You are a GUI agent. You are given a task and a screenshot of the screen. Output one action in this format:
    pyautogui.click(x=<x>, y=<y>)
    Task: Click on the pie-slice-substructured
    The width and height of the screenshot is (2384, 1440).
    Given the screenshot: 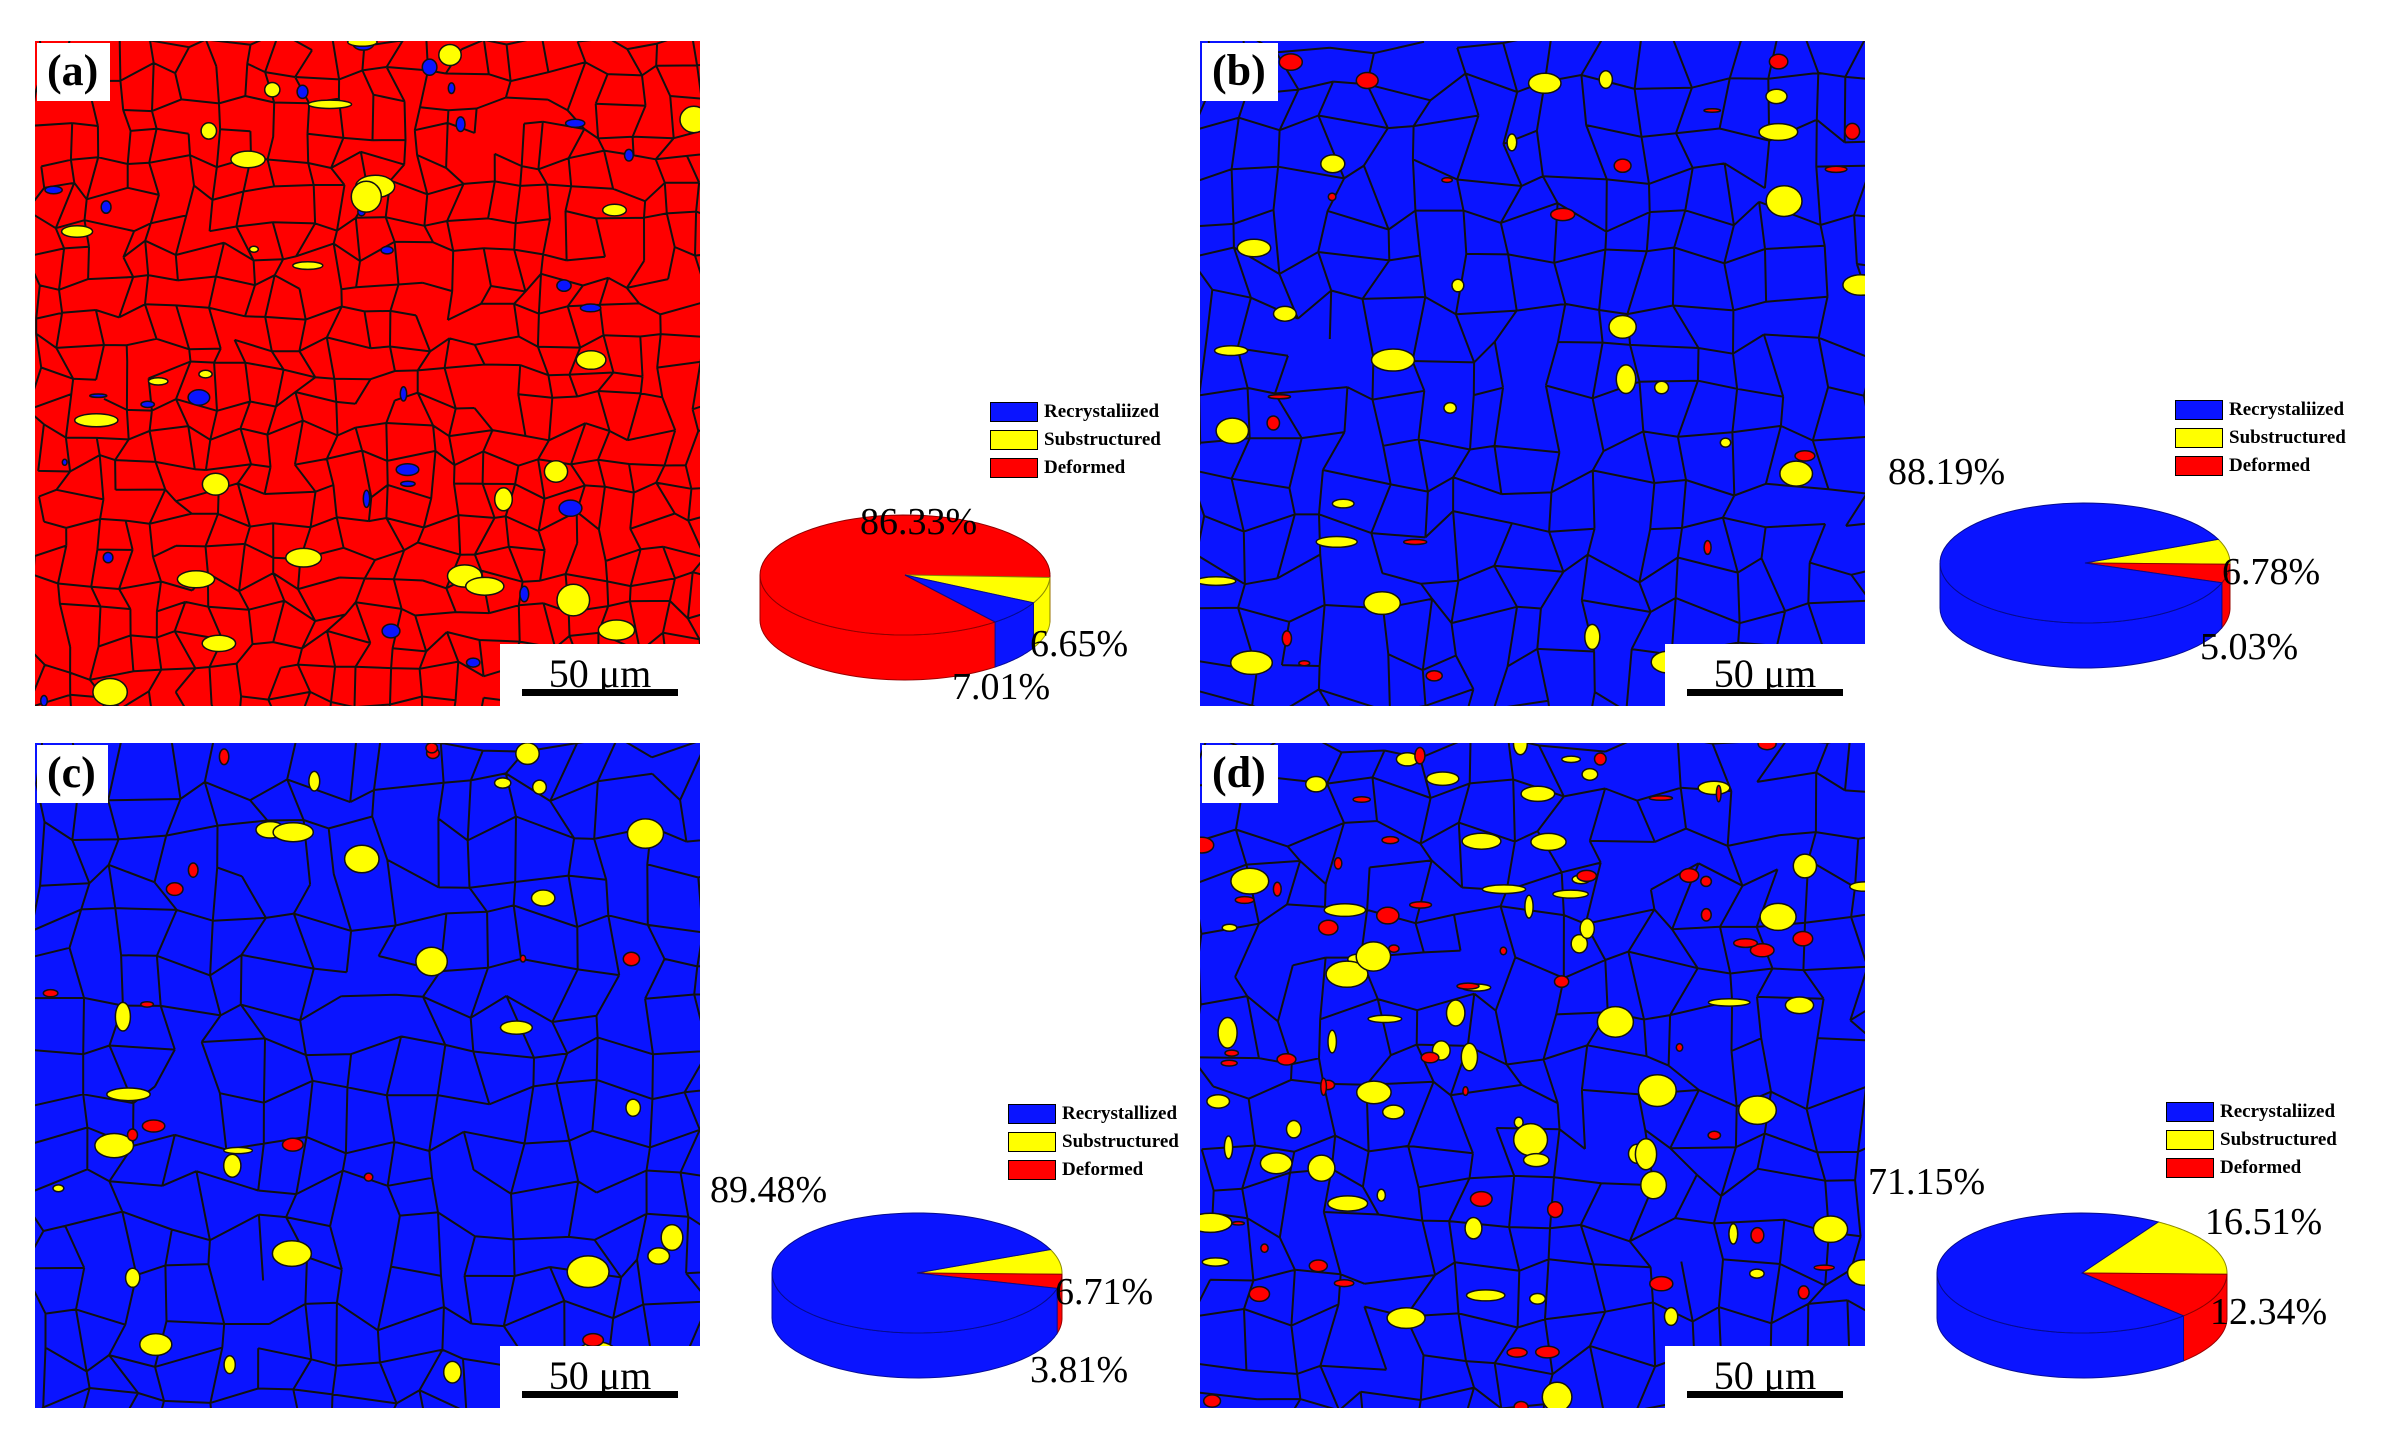 What is the action you would take?
    pyautogui.click(x=989, y=1262)
    